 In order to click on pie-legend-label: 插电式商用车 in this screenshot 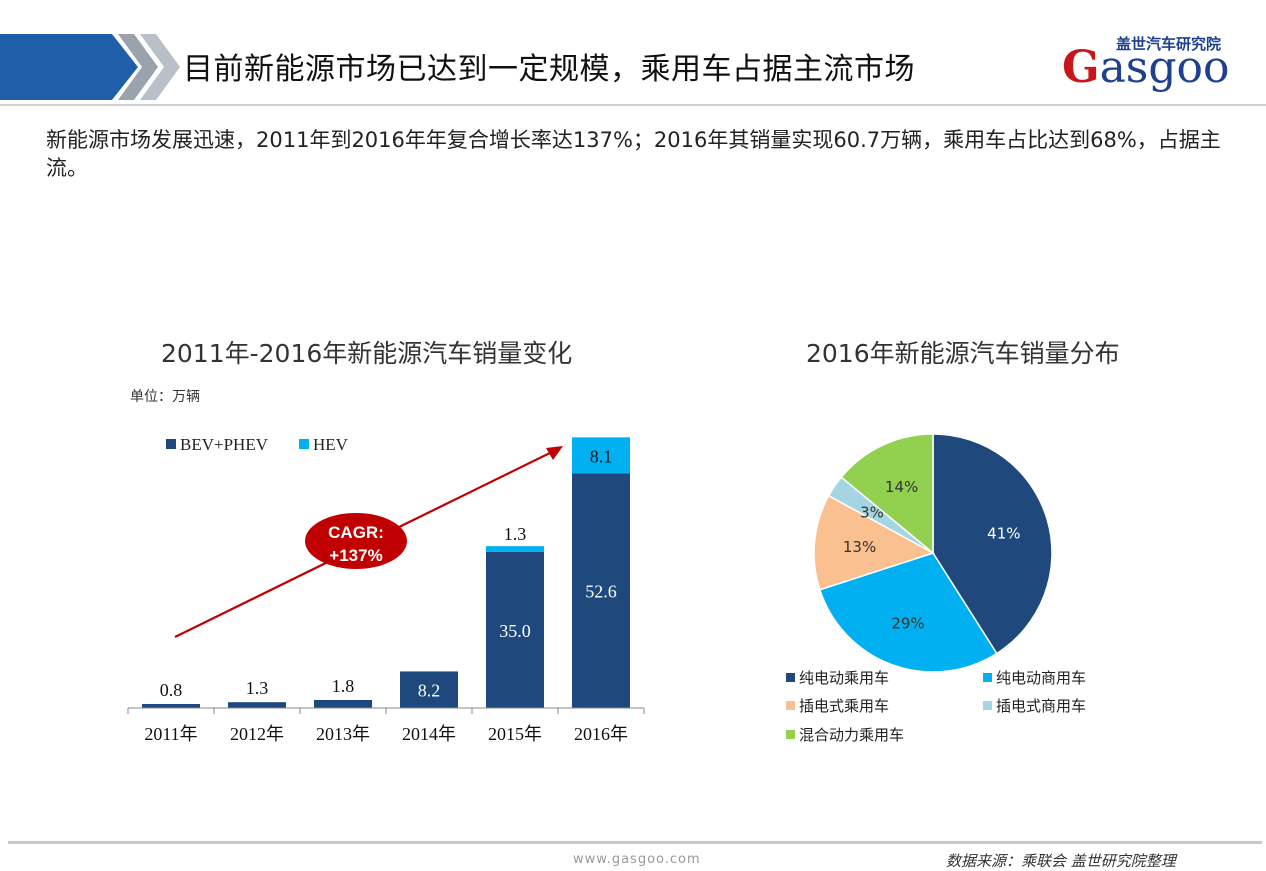, I will do `click(1041, 706)`.